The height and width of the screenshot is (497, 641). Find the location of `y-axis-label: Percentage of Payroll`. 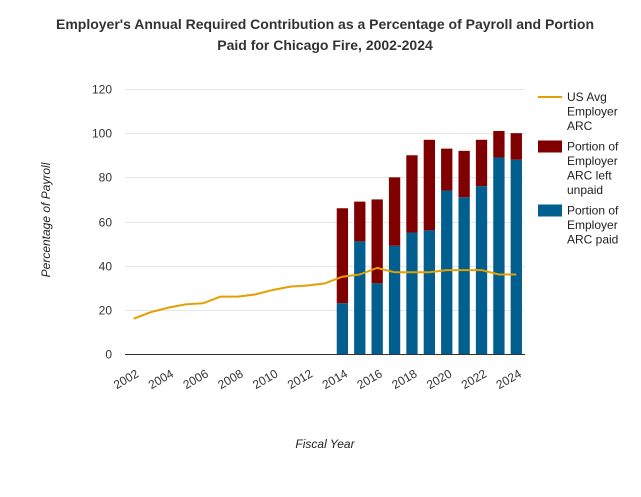

y-axis-label: Percentage of Payroll is located at coordinates (46, 219).